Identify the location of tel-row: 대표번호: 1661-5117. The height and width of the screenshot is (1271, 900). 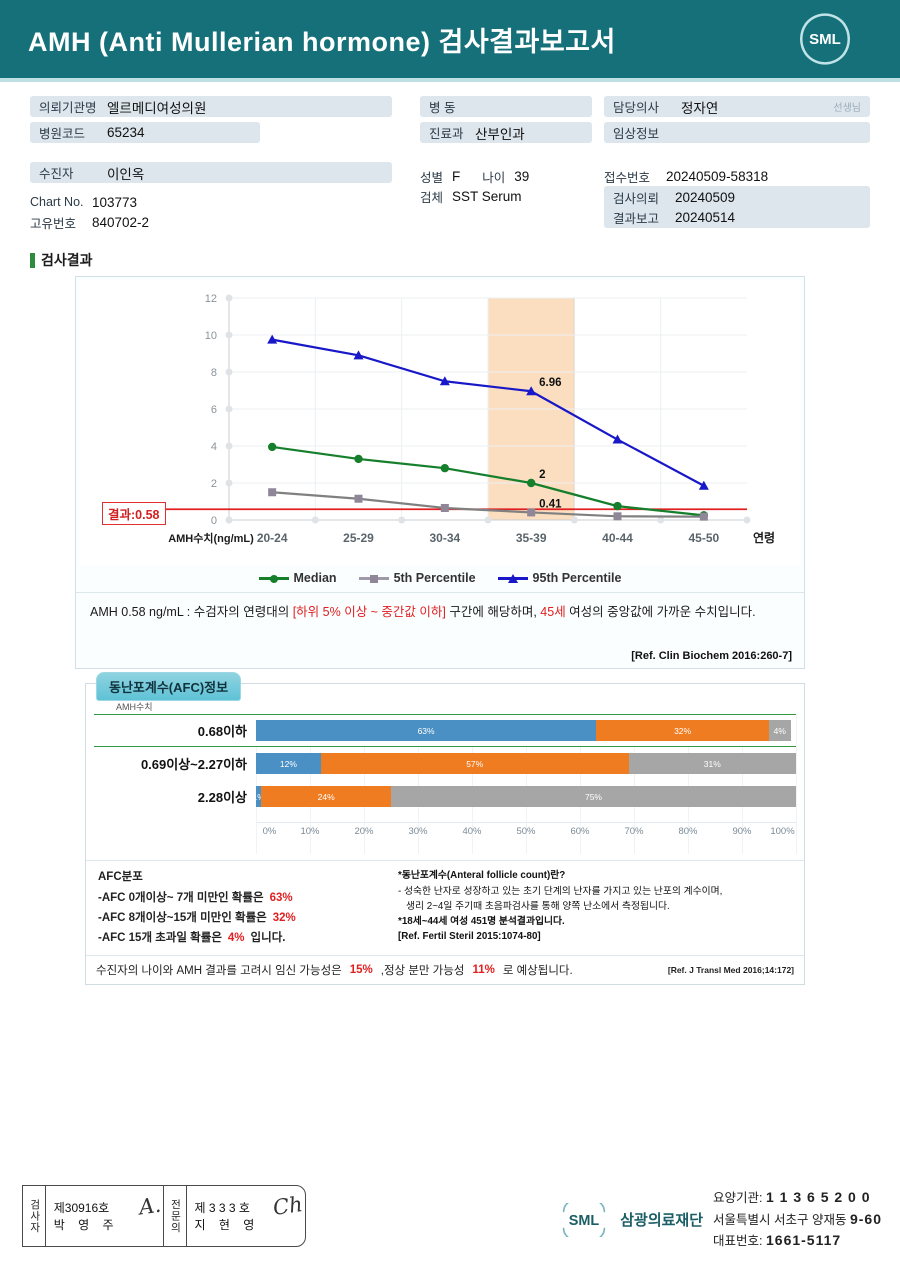
(797, 1241).